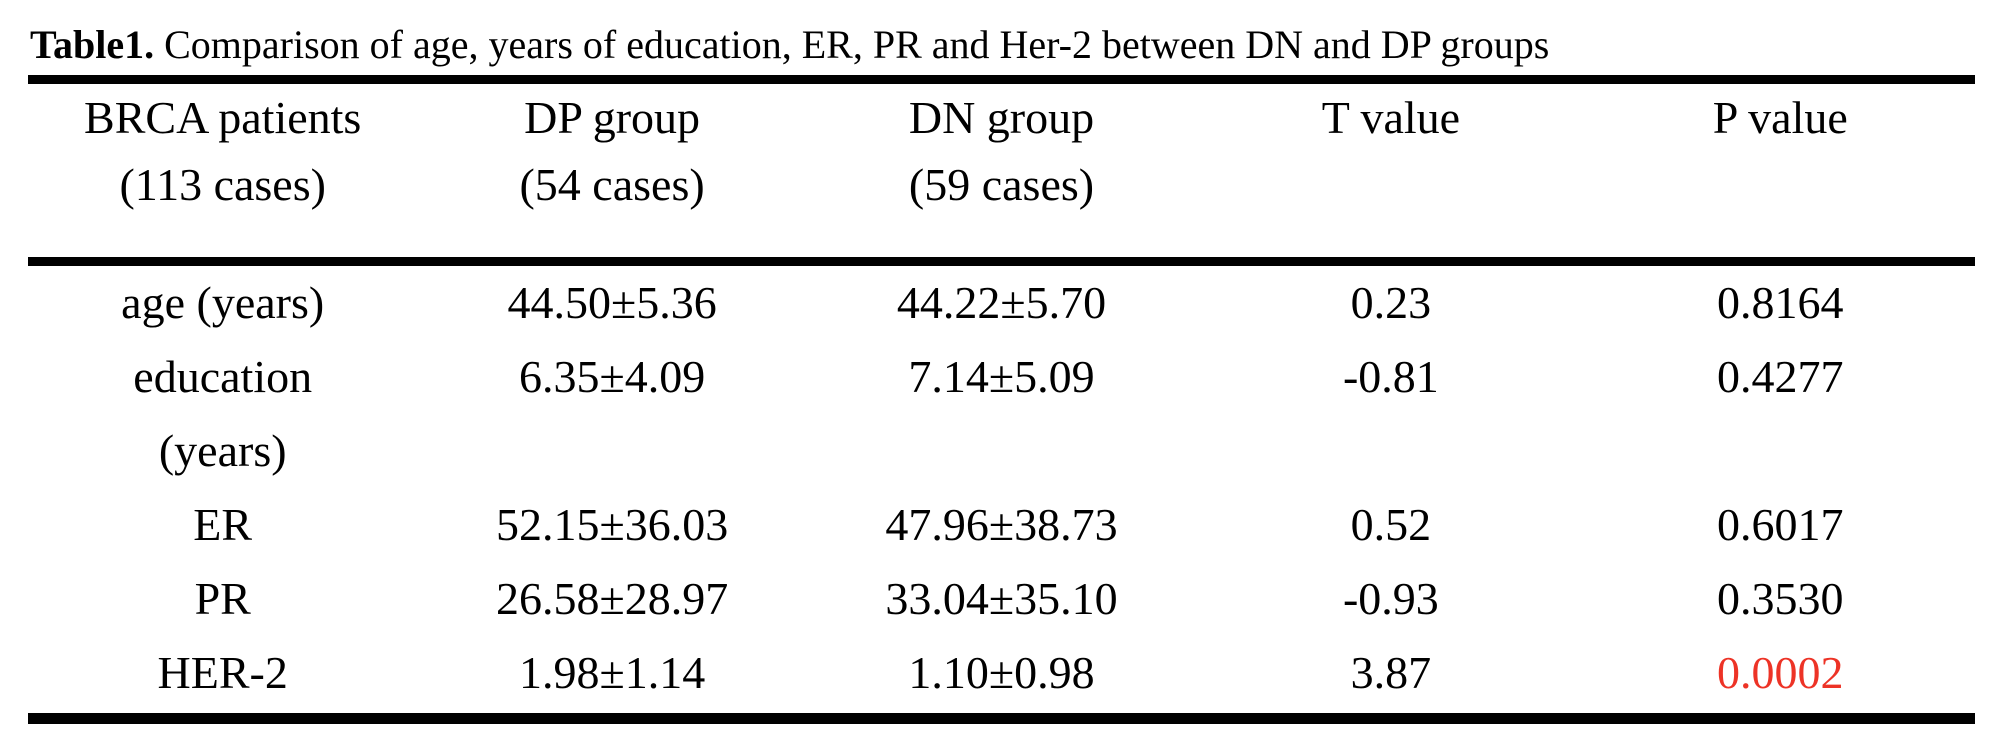 The height and width of the screenshot is (756, 2000). What do you see at coordinates (1780, 672) in the screenshot?
I see `cell-p-value: 0.0002` at bounding box center [1780, 672].